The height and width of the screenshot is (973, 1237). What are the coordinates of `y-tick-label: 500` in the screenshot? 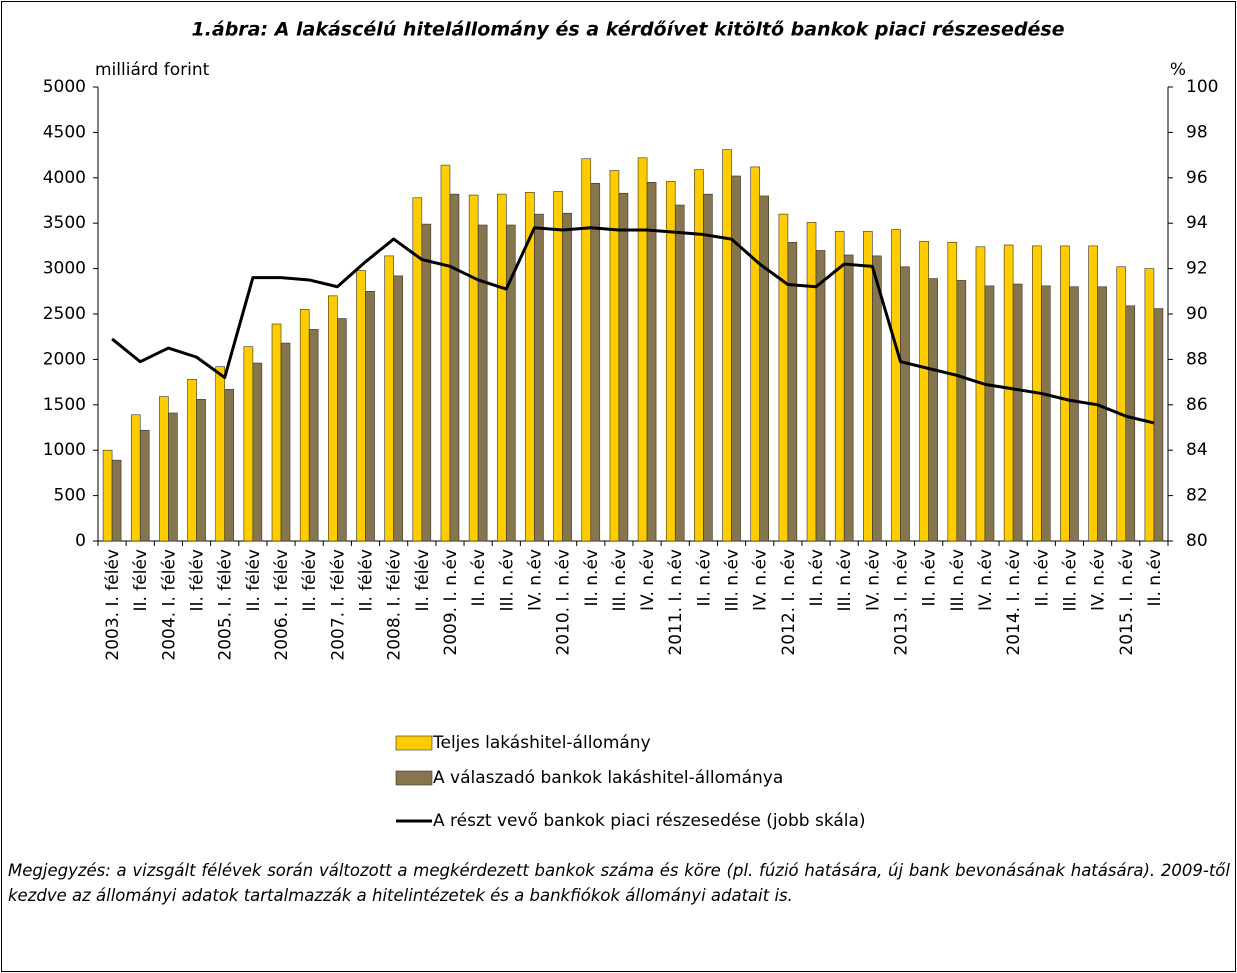 It's located at (70, 496).